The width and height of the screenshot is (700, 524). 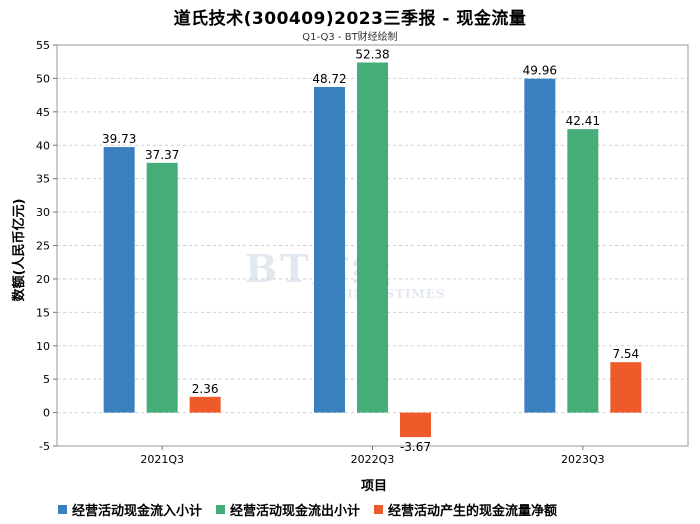 What do you see at coordinates (162, 155) in the screenshot?
I see `data-label: 37.37` at bounding box center [162, 155].